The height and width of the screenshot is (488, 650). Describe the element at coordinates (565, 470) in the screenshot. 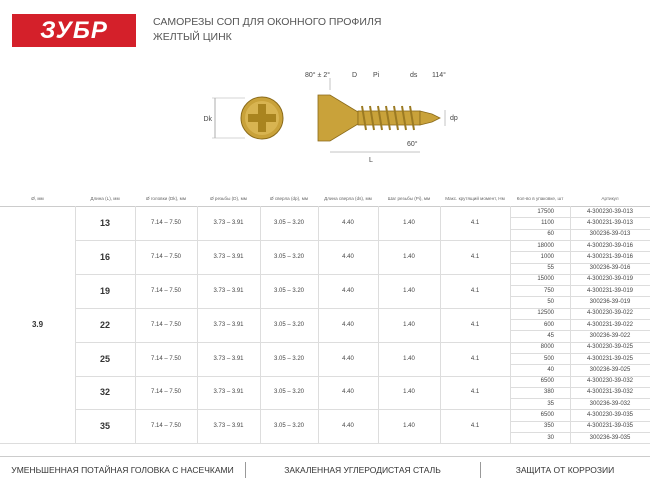

I see `feature: ЗАЩИТА ОТ КОРРОЗИИ` at that location.